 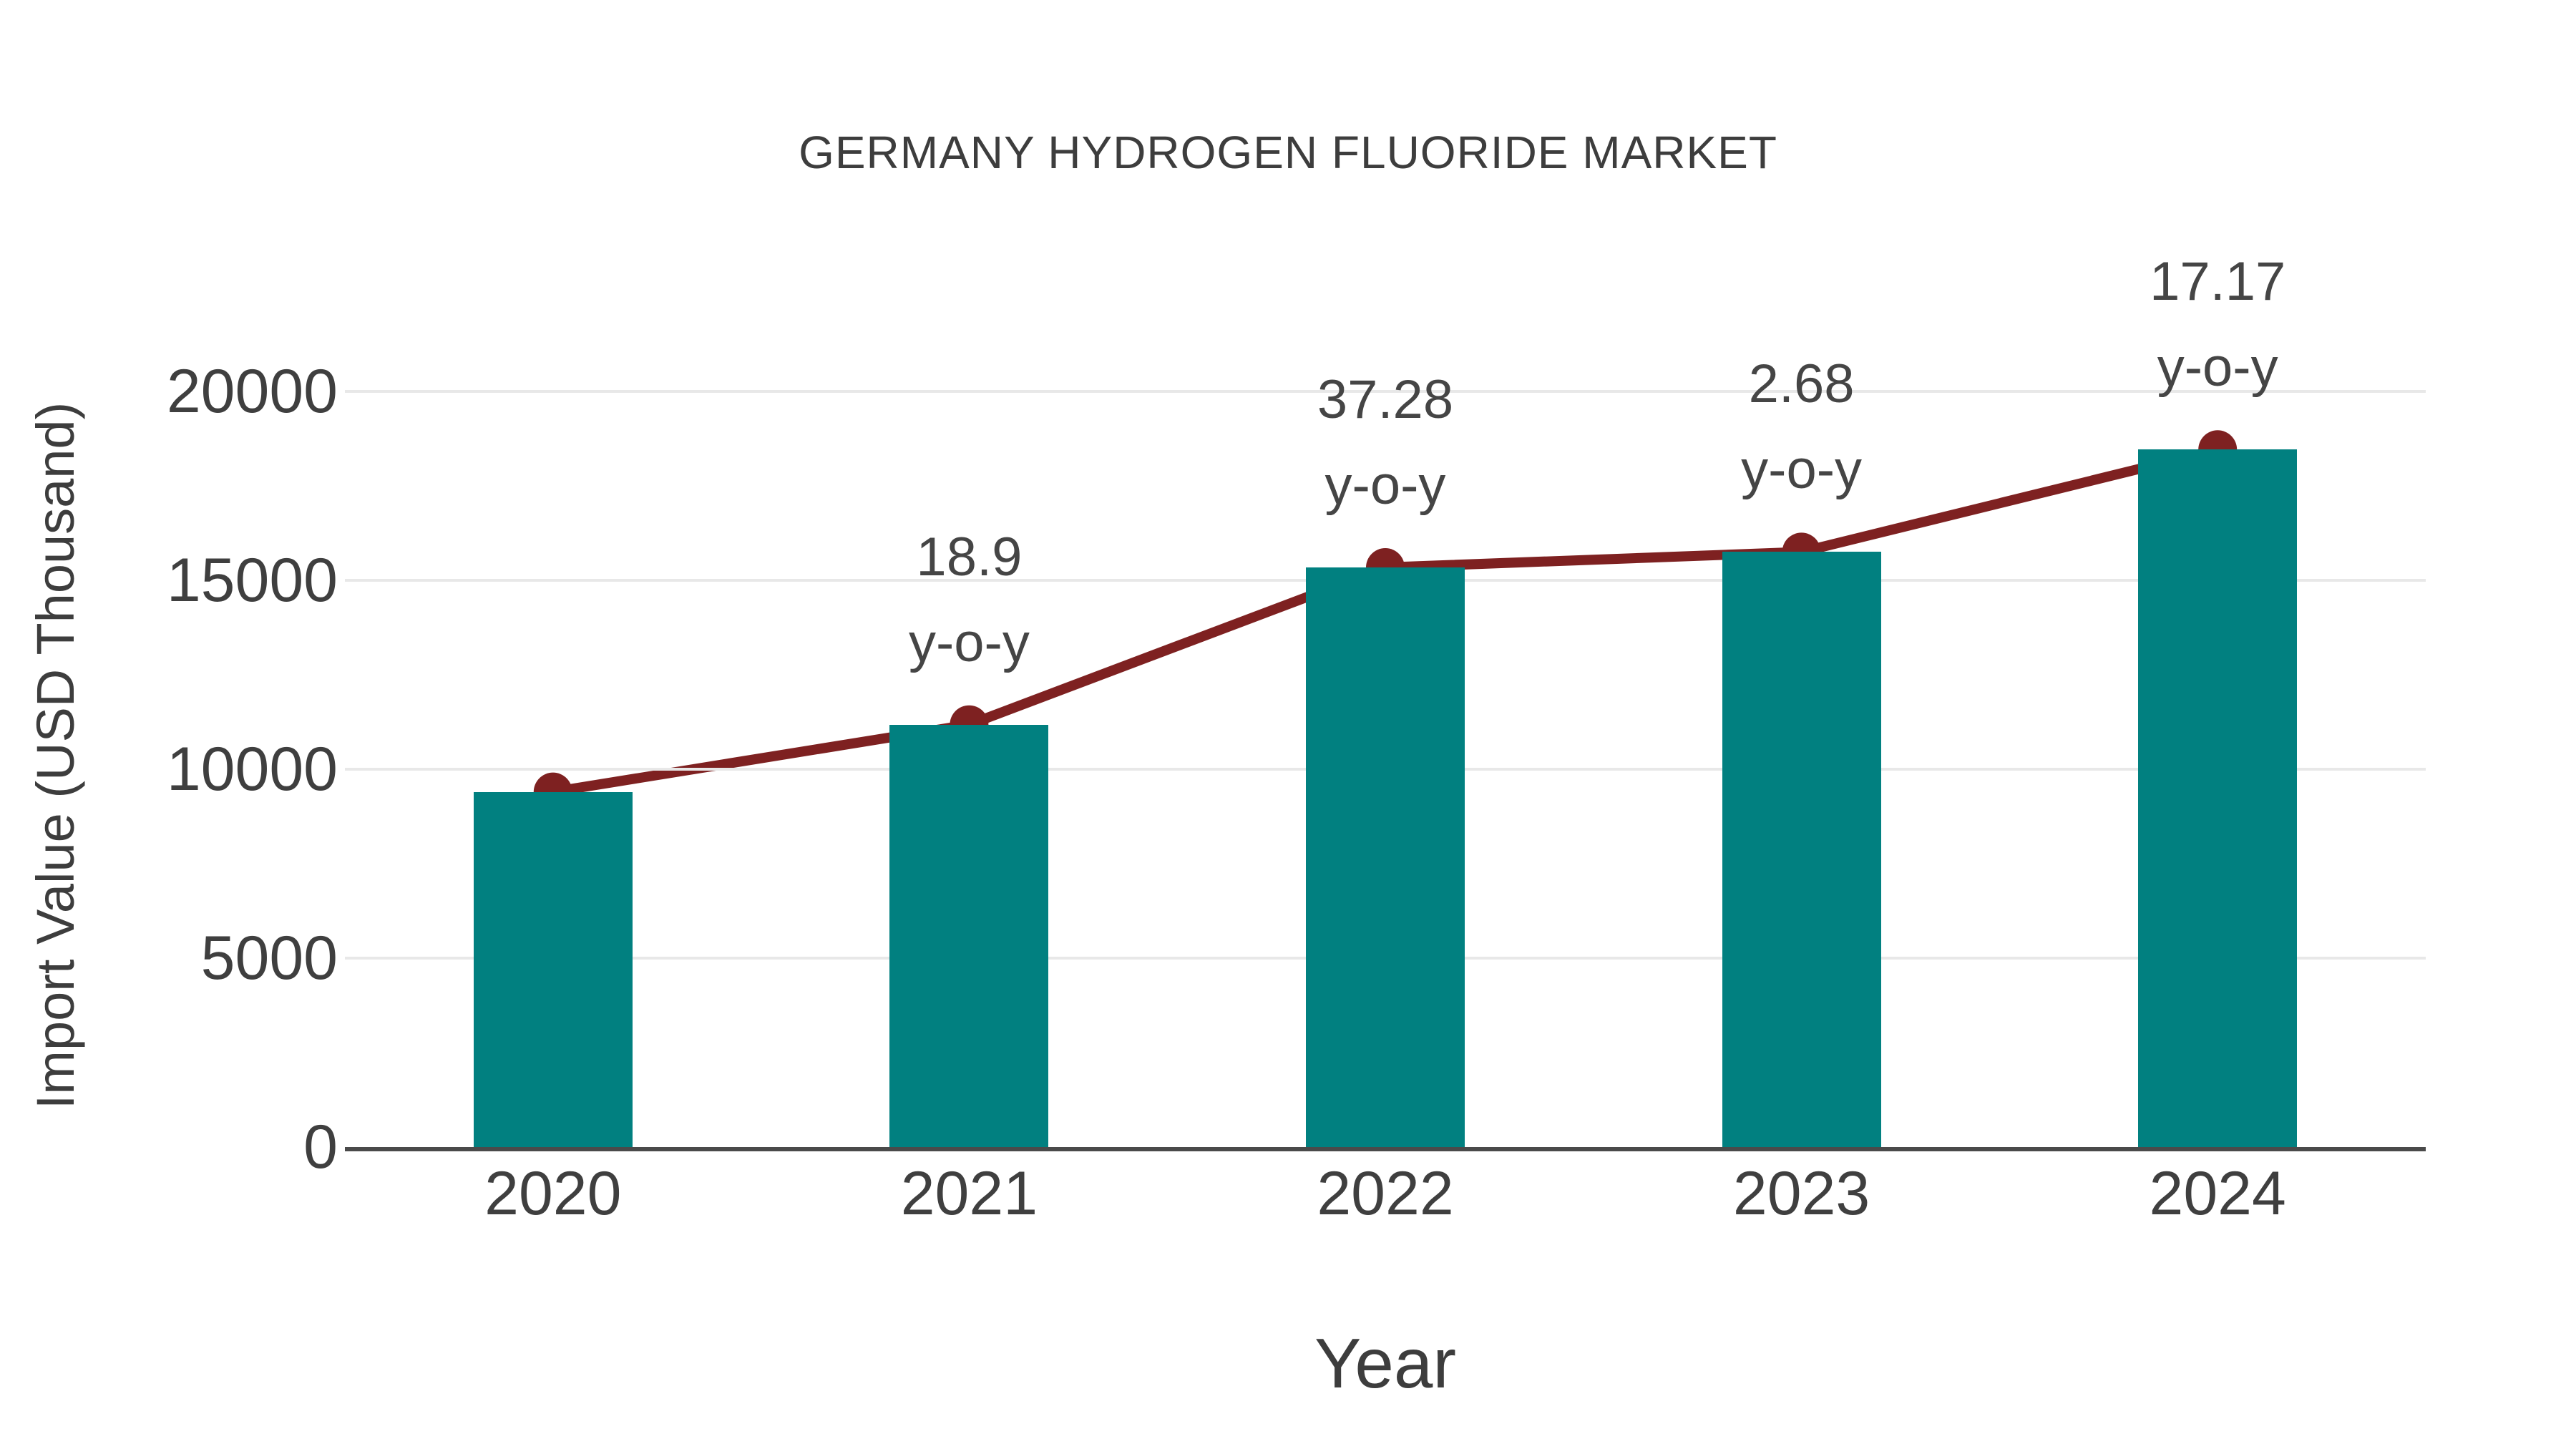 What do you see at coordinates (269, 958) in the screenshot?
I see `y-tick-label-5000: 5000` at bounding box center [269, 958].